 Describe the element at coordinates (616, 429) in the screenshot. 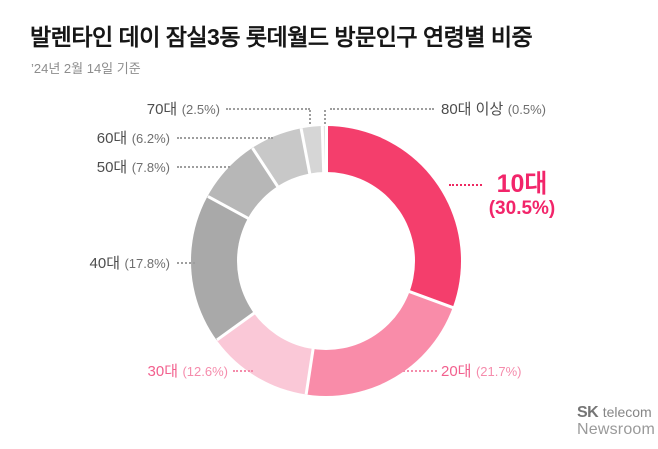

I see `newsroom-text: Newsroom` at that location.